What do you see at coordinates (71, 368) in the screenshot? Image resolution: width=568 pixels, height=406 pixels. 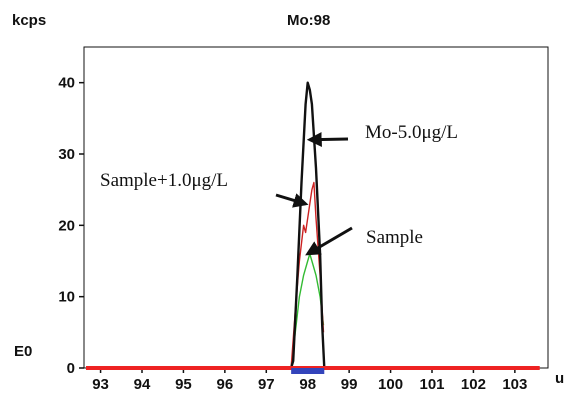 I see `y-tick-label: 0` at bounding box center [71, 368].